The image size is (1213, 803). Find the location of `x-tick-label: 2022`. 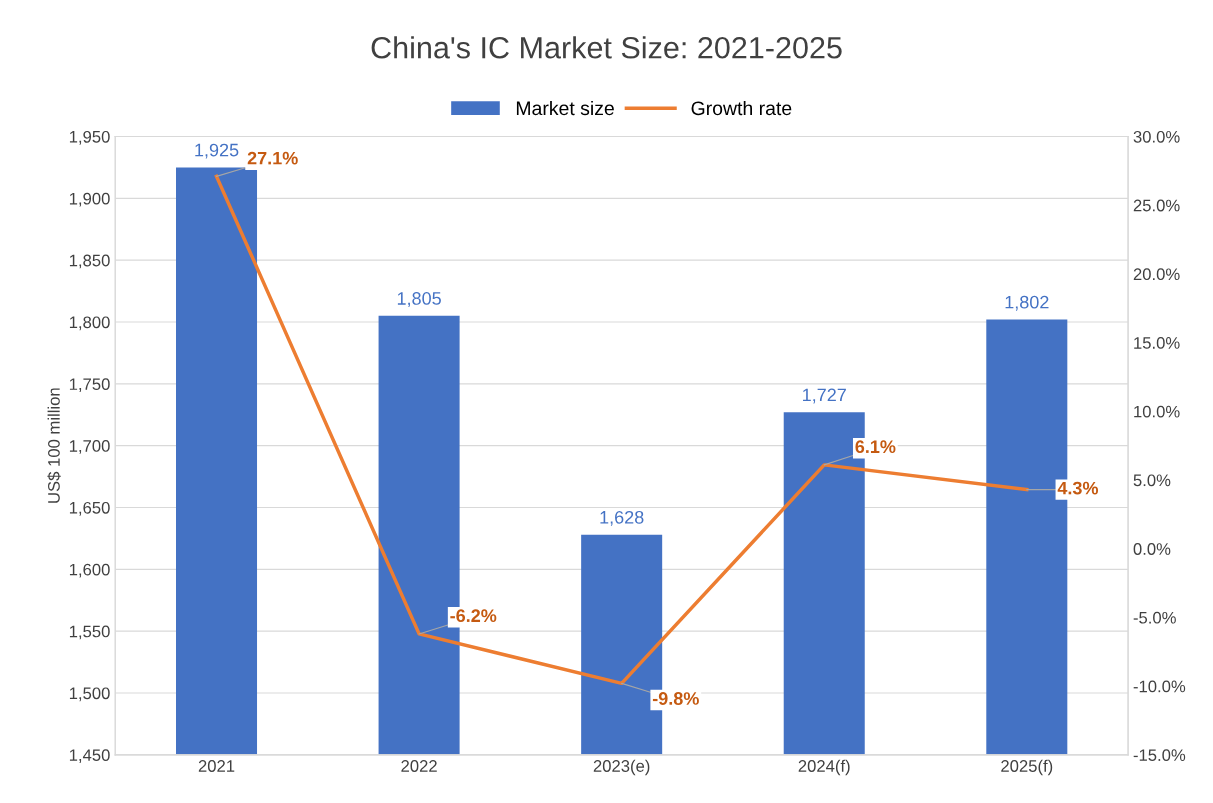

x-tick-label: 2022 is located at coordinates (419, 766).